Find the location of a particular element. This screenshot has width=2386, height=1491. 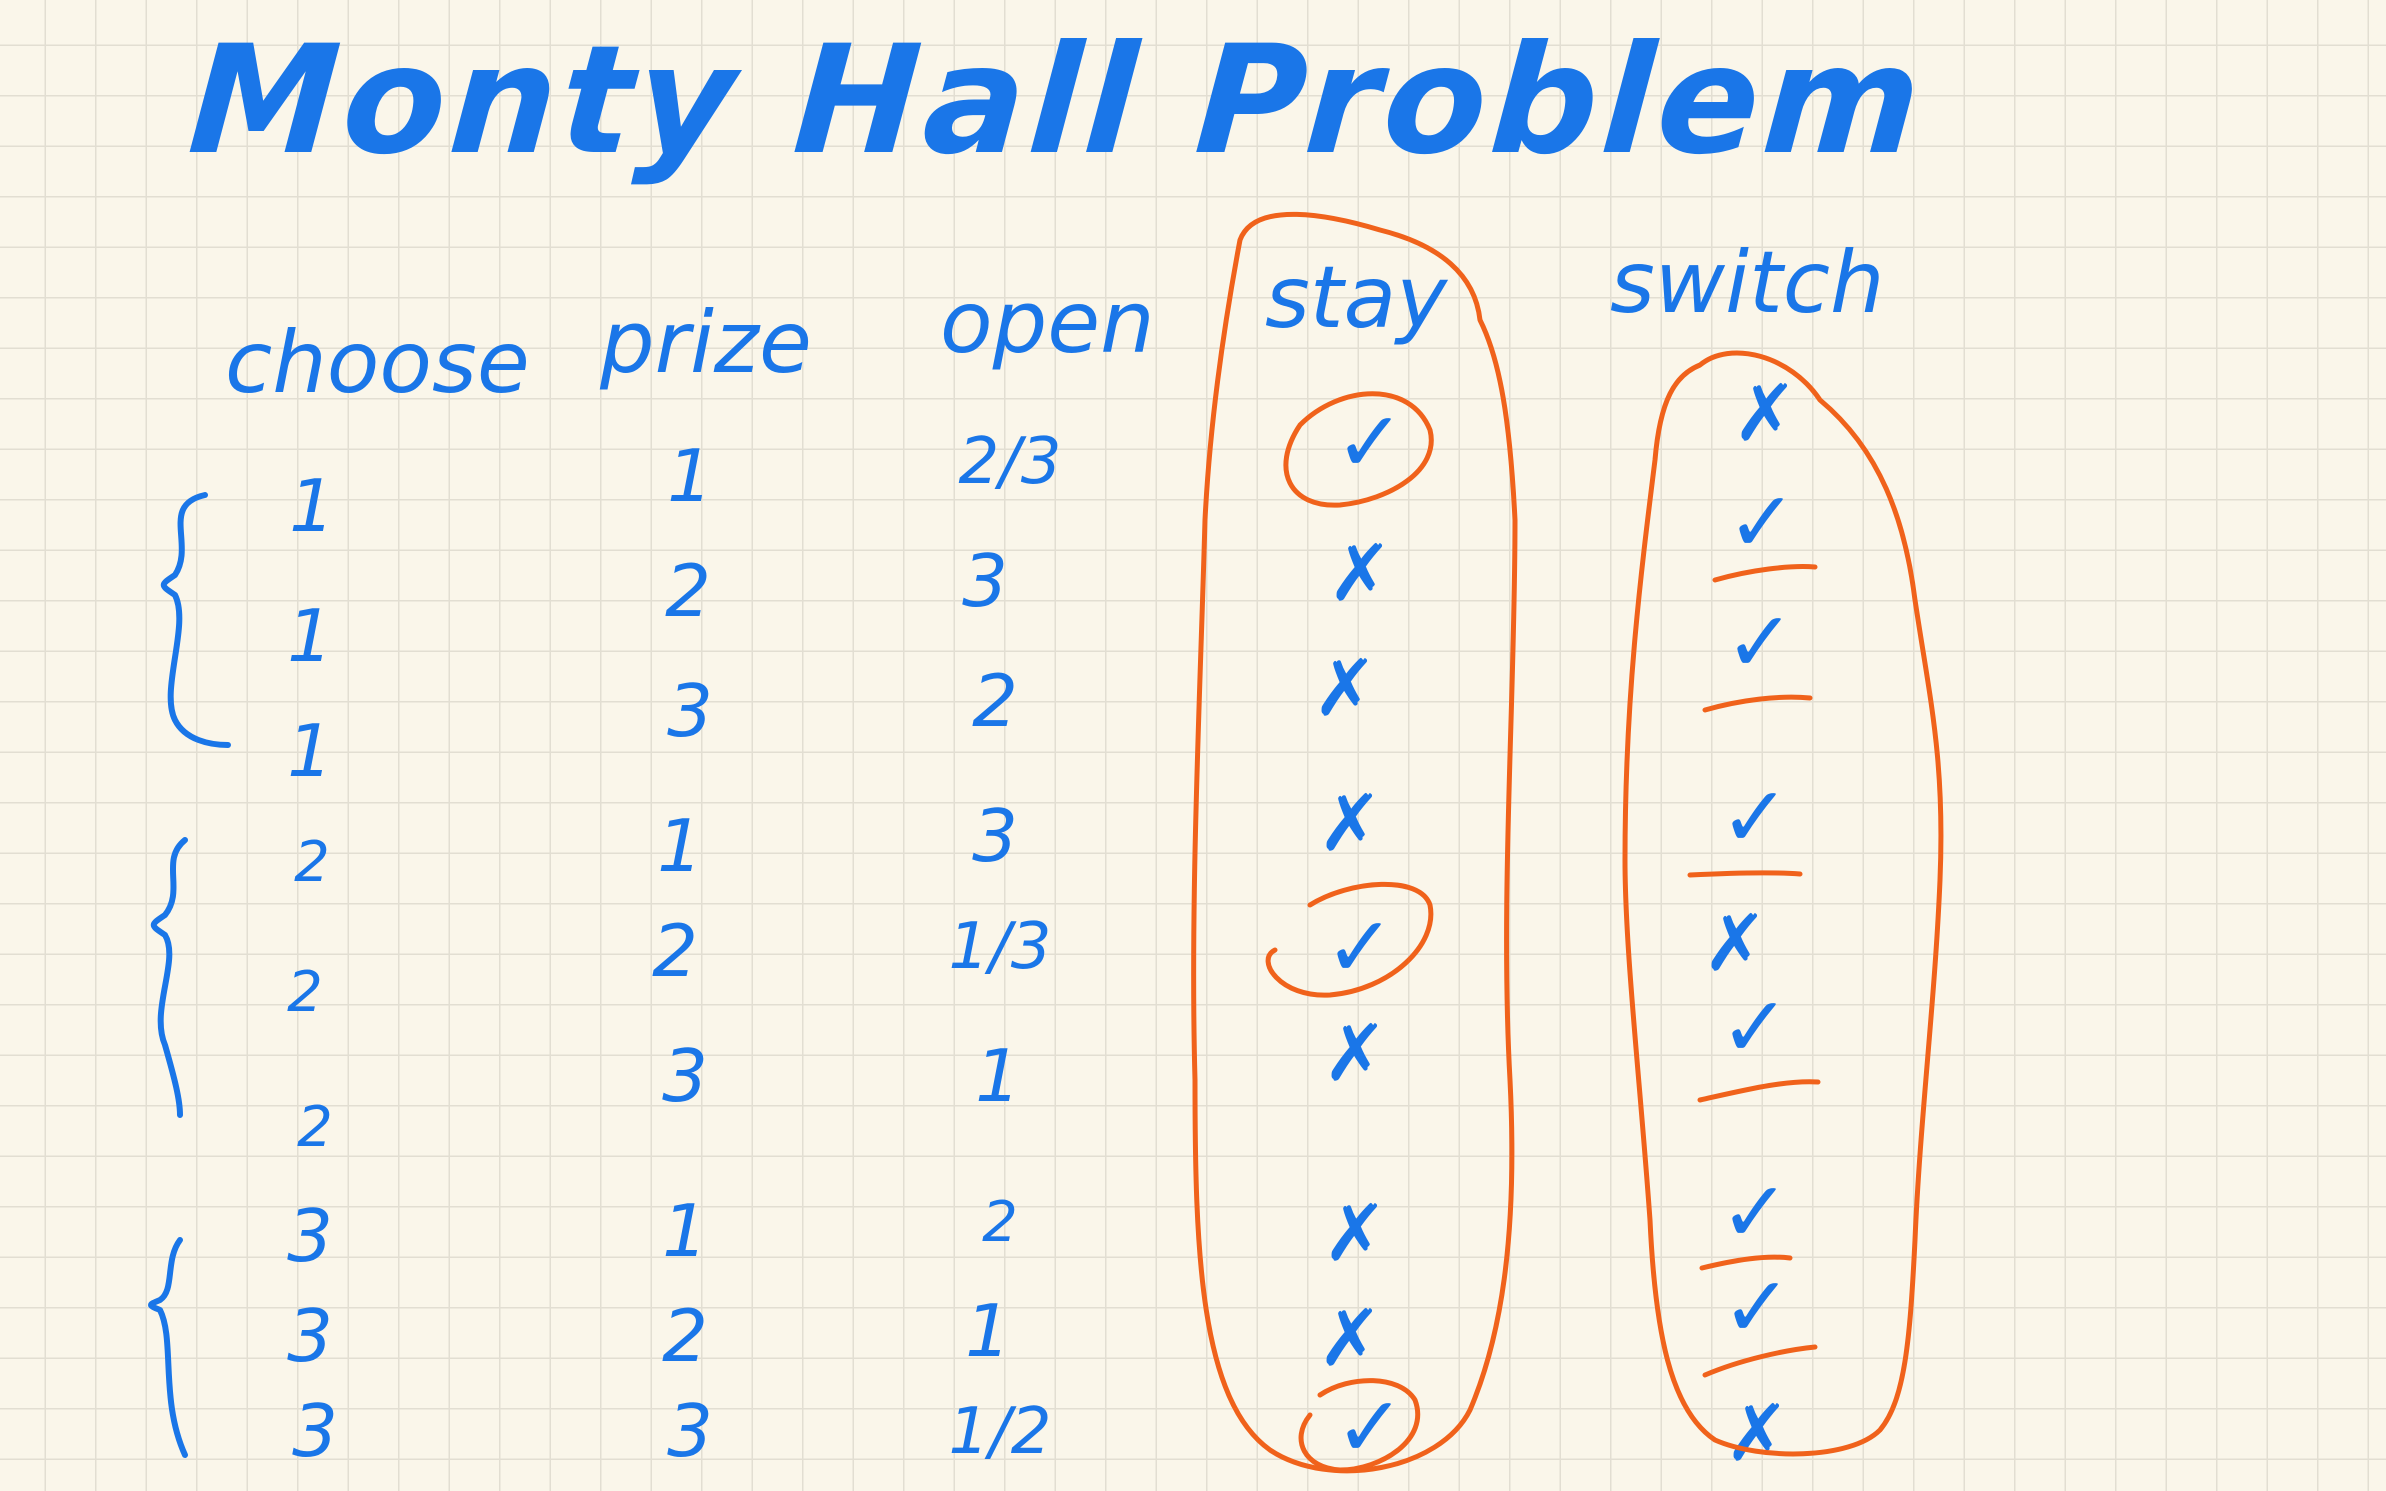

header-switch: switch is located at coordinates (1747, 283).